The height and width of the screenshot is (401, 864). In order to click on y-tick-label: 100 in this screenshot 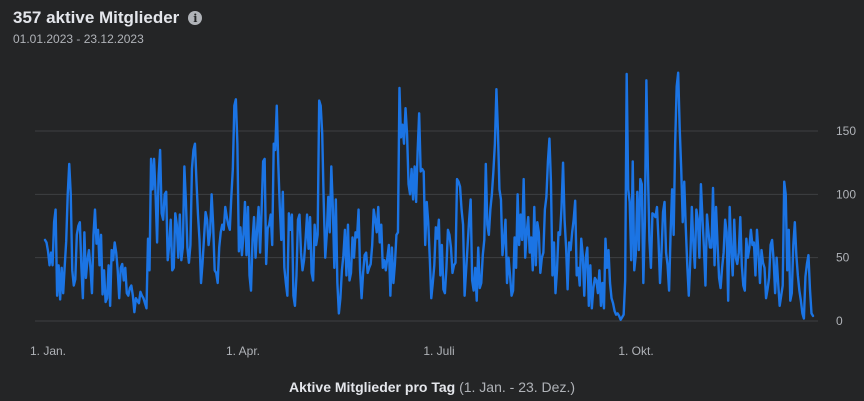, I will do `click(846, 194)`.